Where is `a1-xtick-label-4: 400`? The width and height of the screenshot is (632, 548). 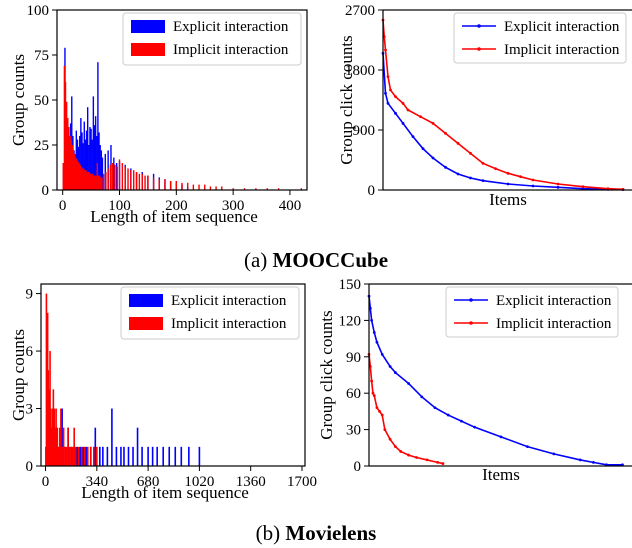
a1-xtick-label-4: 400 is located at coordinates (290, 206).